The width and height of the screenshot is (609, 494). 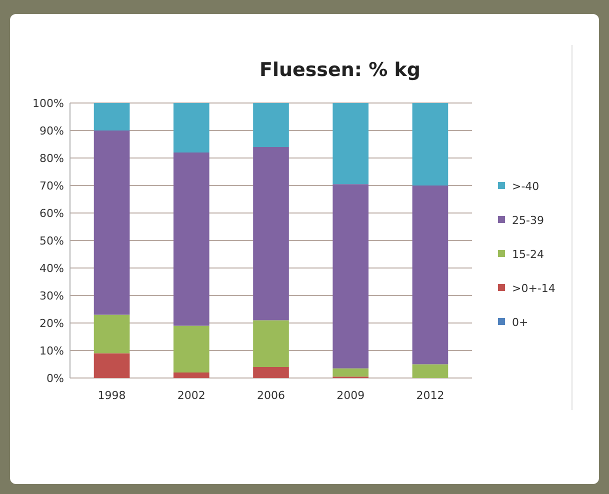 What do you see at coordinates (520, 322) in the screenshot?
I see `legend-label: 0+` at bounding box center [520, 322].